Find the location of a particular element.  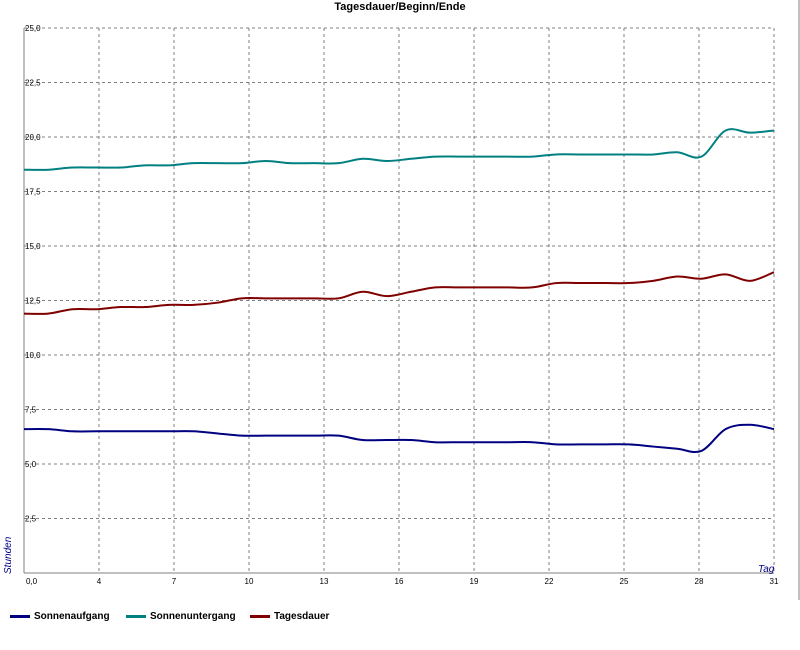

x-tick-label: 31 is located at coordinates (774, 581).